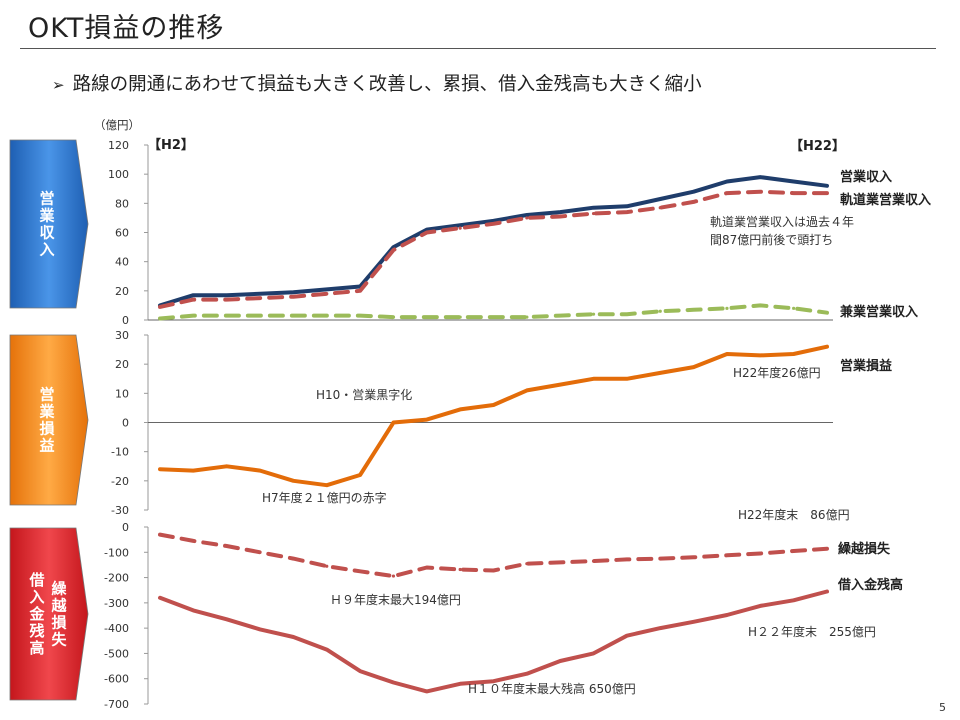  I want to click on series-line-営業損益, so click(493, 416).